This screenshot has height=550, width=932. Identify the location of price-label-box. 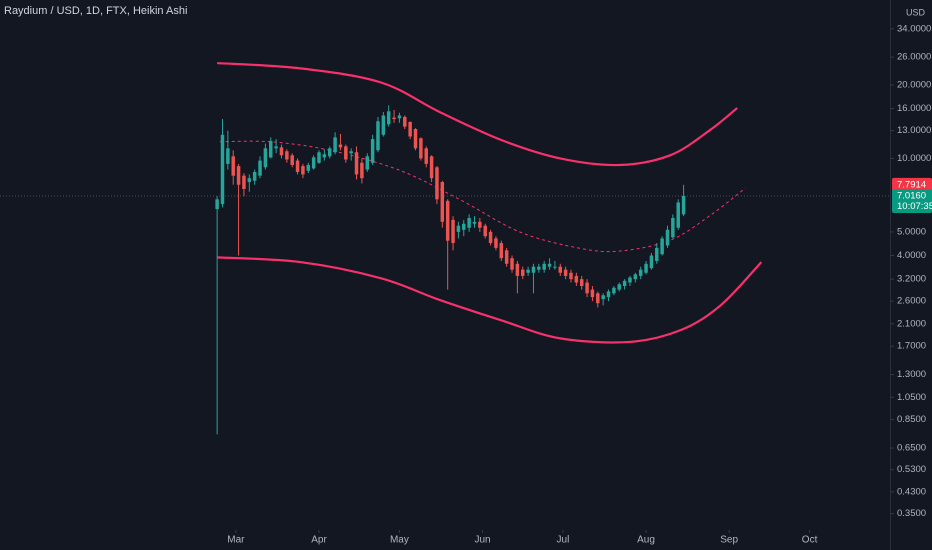
(912, 200).